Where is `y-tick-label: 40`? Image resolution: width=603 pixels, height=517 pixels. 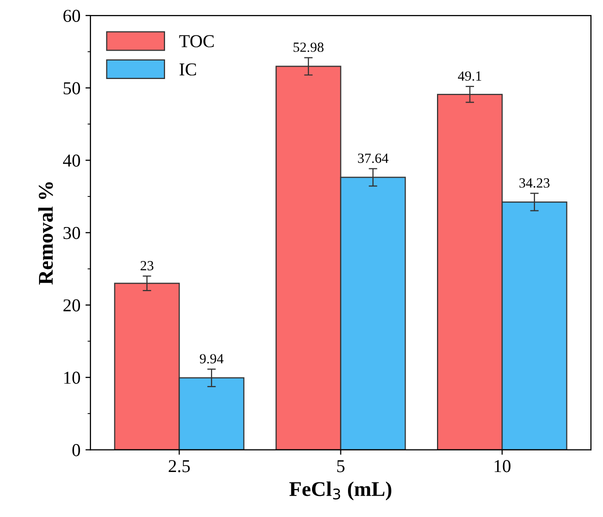
y-tick-label: 40 is located at coordinates (71, 160).